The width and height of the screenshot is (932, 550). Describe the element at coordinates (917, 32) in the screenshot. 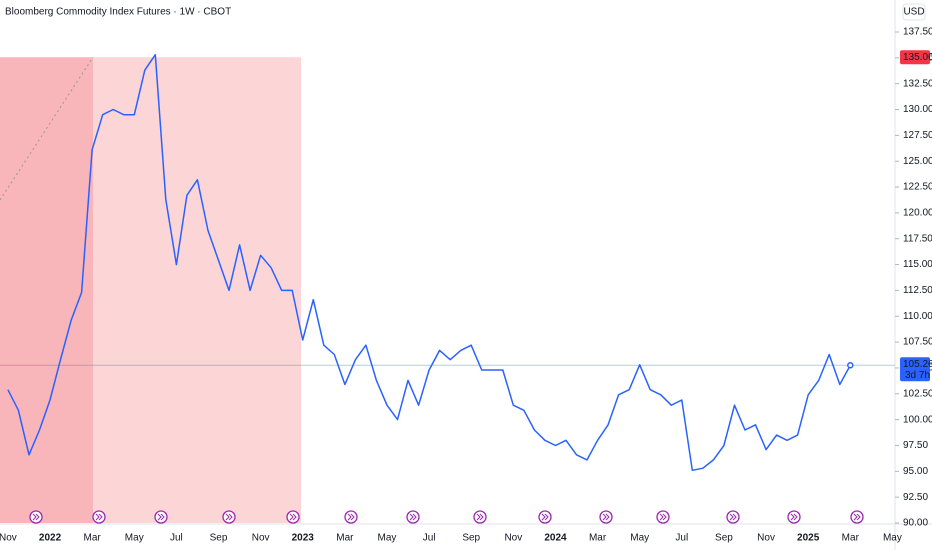

I see `y-tick-label: 137.50` at that location.